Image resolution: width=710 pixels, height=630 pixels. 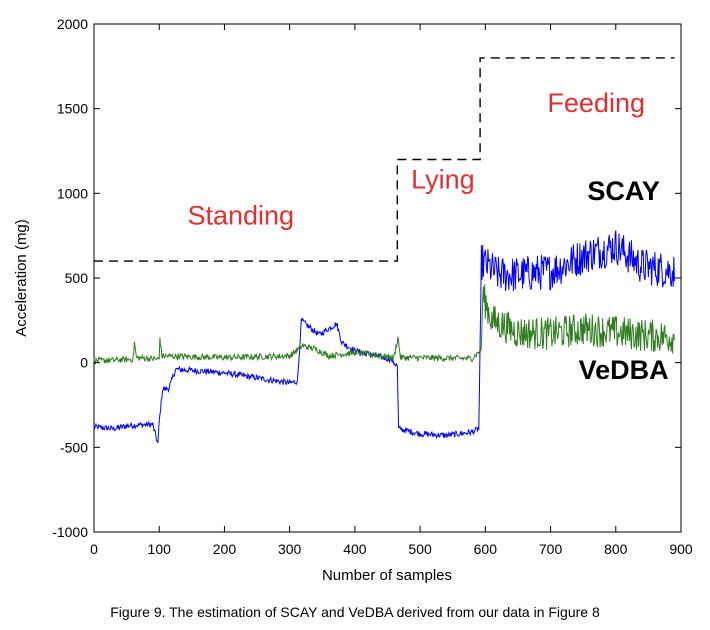 I want to click on y-tick-label: -1000, so click(x=70, y=532).